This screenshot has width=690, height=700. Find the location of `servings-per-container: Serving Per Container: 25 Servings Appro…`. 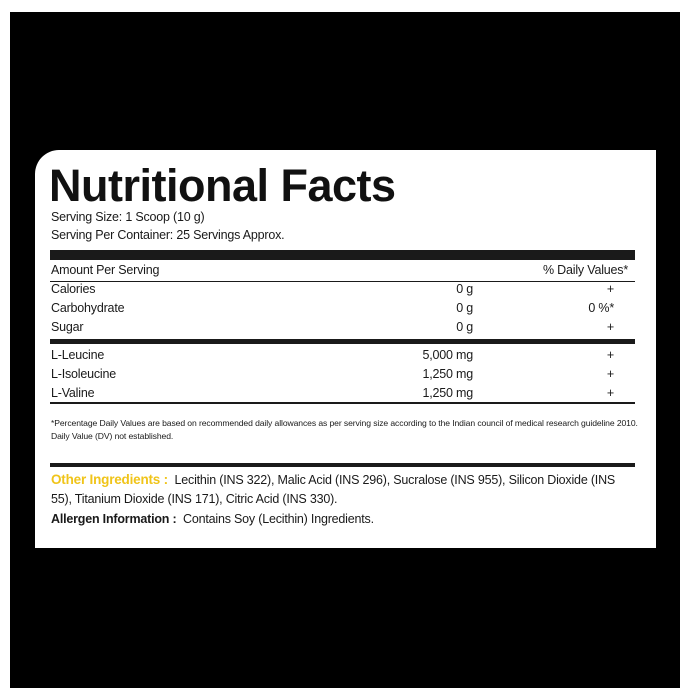

servings-per-container: Serving Per Container: 25 Servings Appro… is located at coordinates (168, 235).